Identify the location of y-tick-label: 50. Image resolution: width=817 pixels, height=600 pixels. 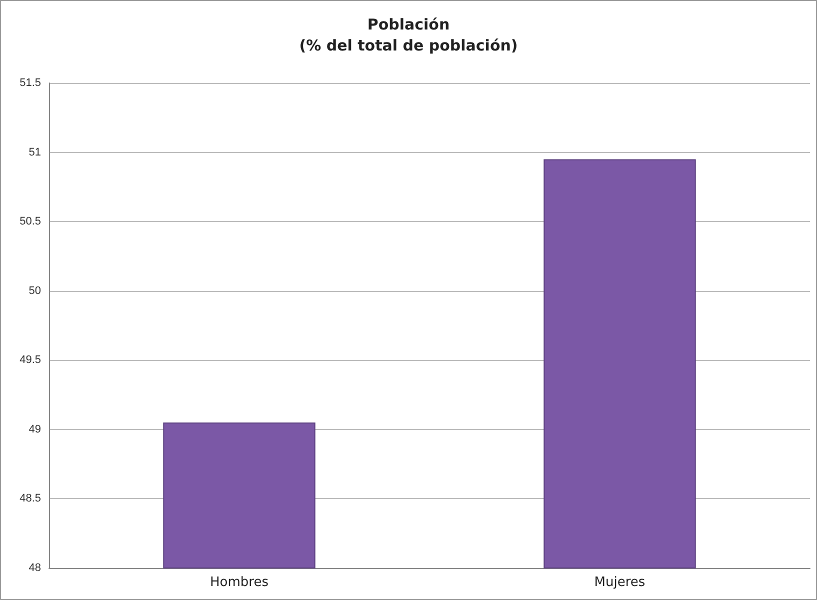
(34, 290).